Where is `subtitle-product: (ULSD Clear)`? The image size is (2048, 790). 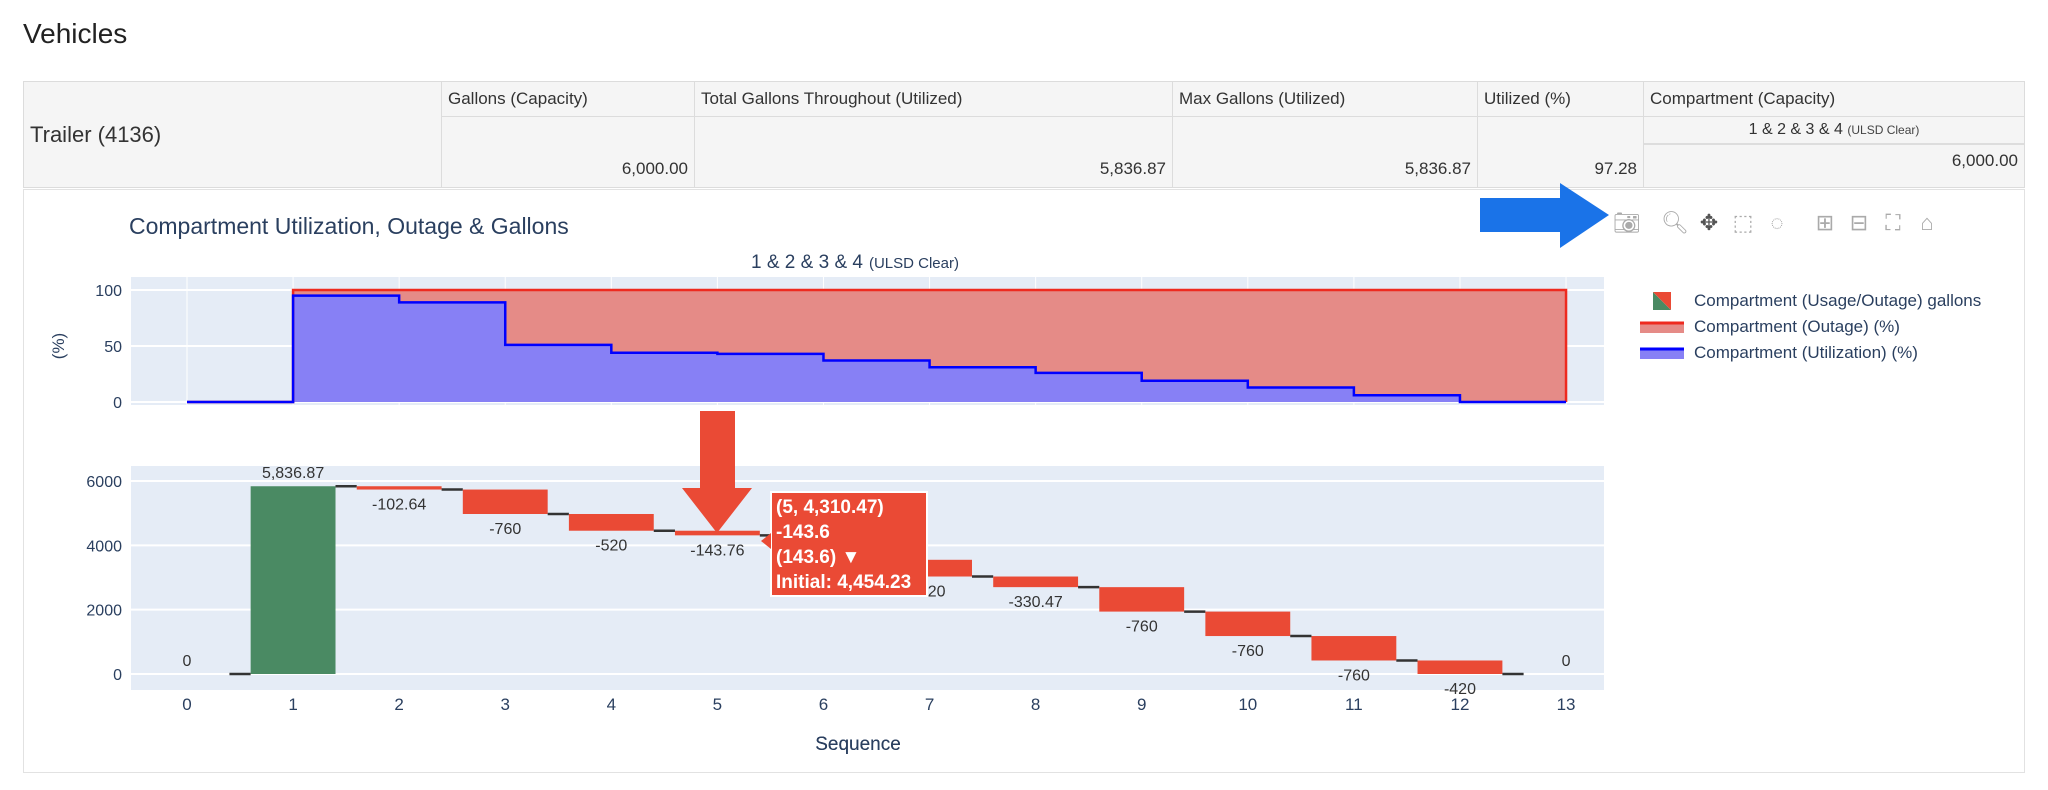 subtitle-product: (ULSD Clear) is located at coordinates (914, 263).